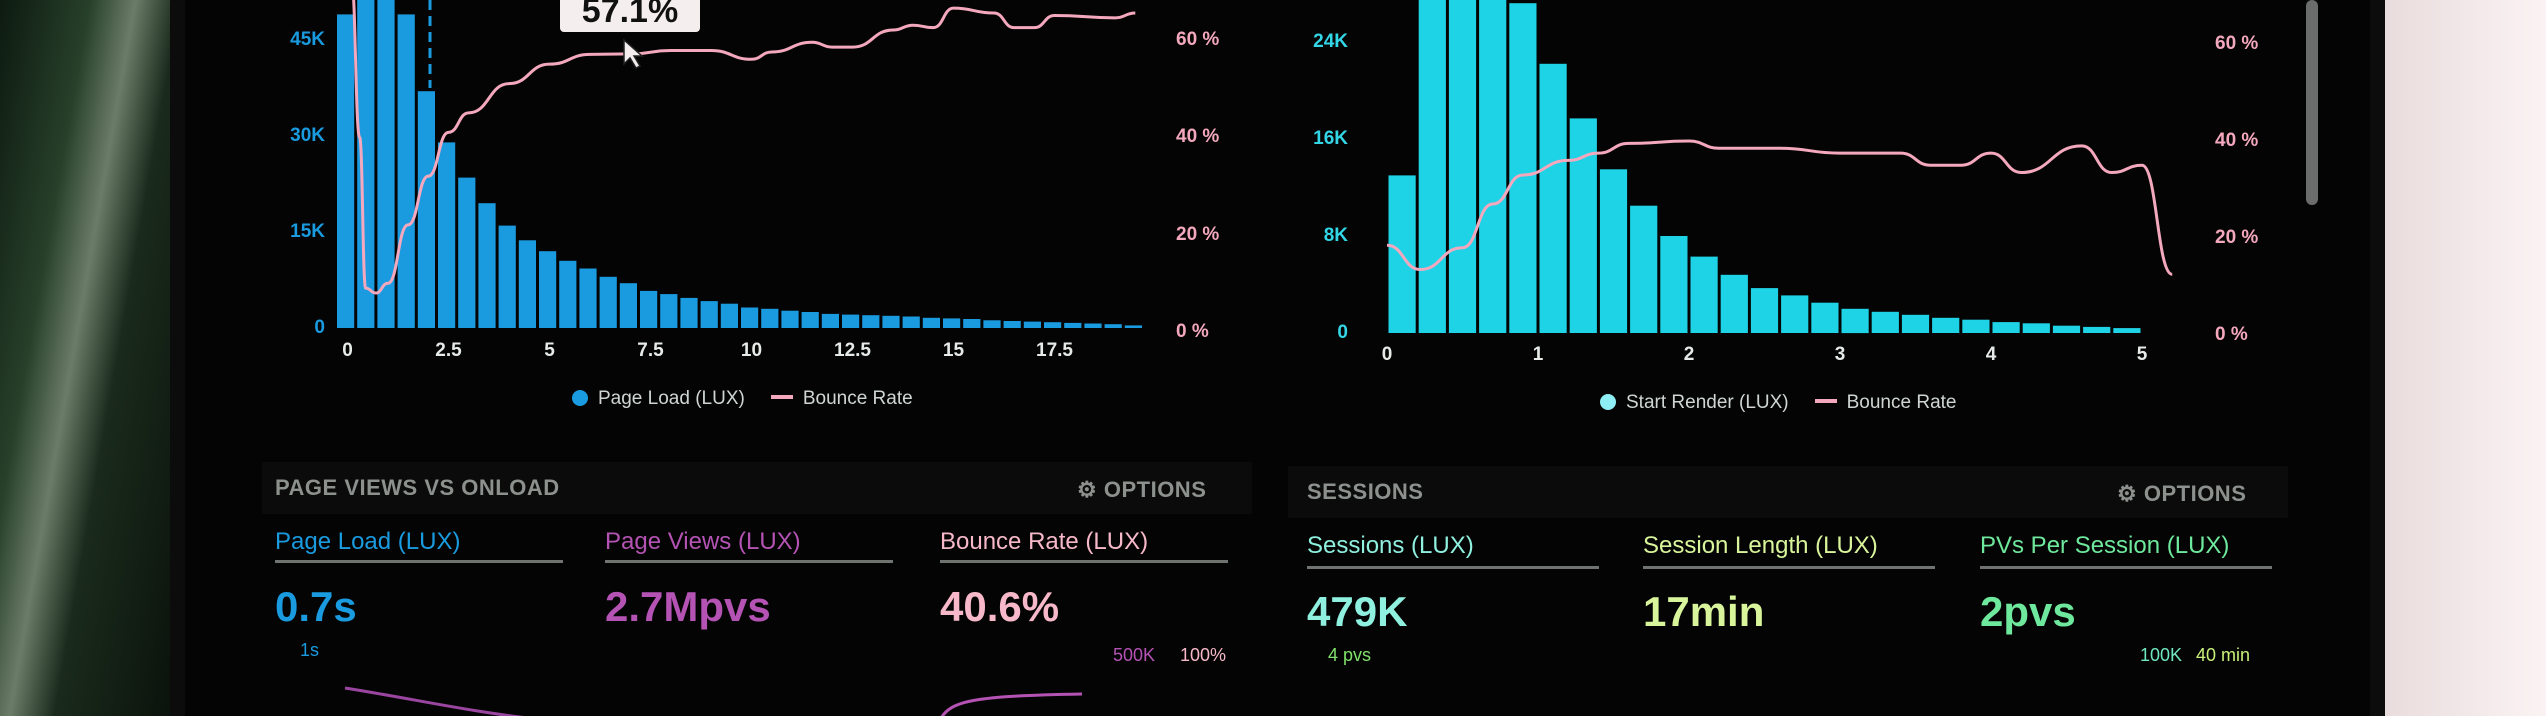 The height and width of the screenshot is (716, 2546). What do you see at coordinates (1779, 207) in the screenshot?
I see `bounce-rate-line` at bounding box center [1779, 207].